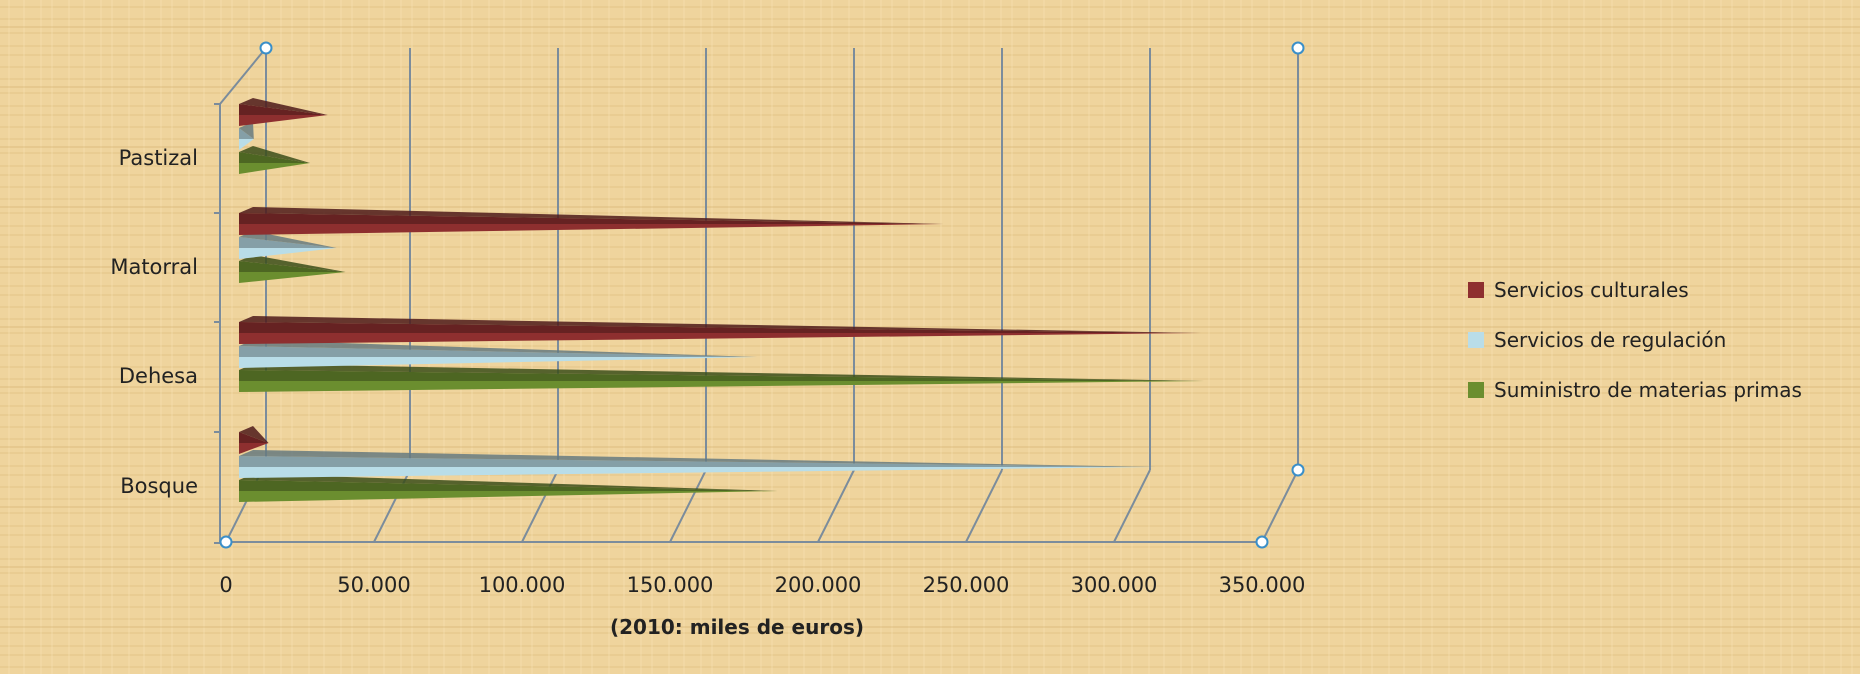  What do you see at coordinates (1262, 585) in the screenshot?
I see `x-tick-label: 350.000` at bounding box center [1262, 585].